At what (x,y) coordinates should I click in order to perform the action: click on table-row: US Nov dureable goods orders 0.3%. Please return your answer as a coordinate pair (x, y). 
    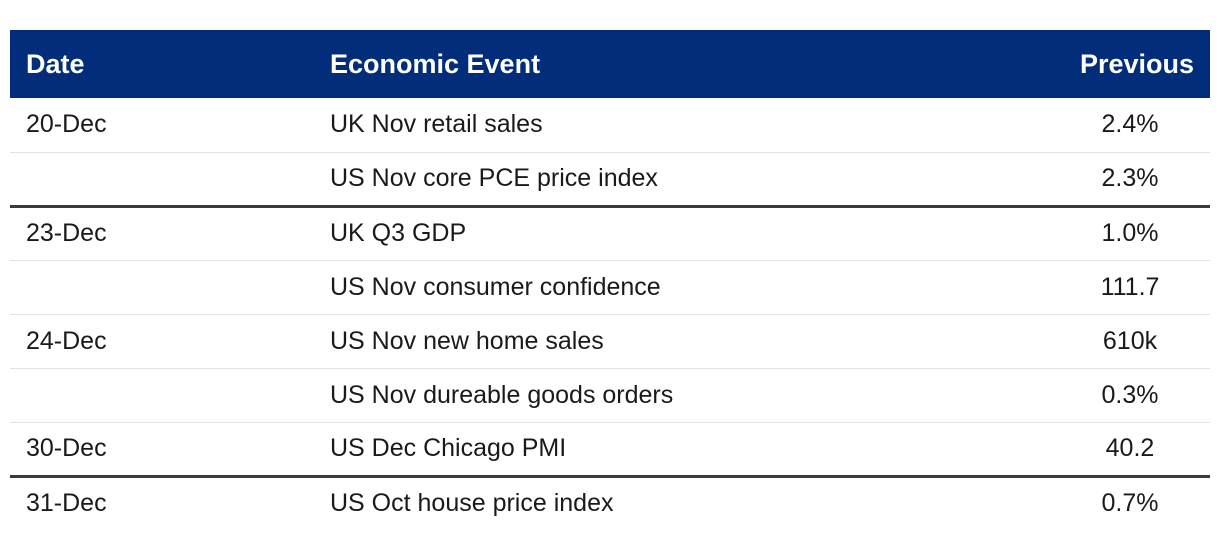
    Looking at the image, I should click on (610, 394).